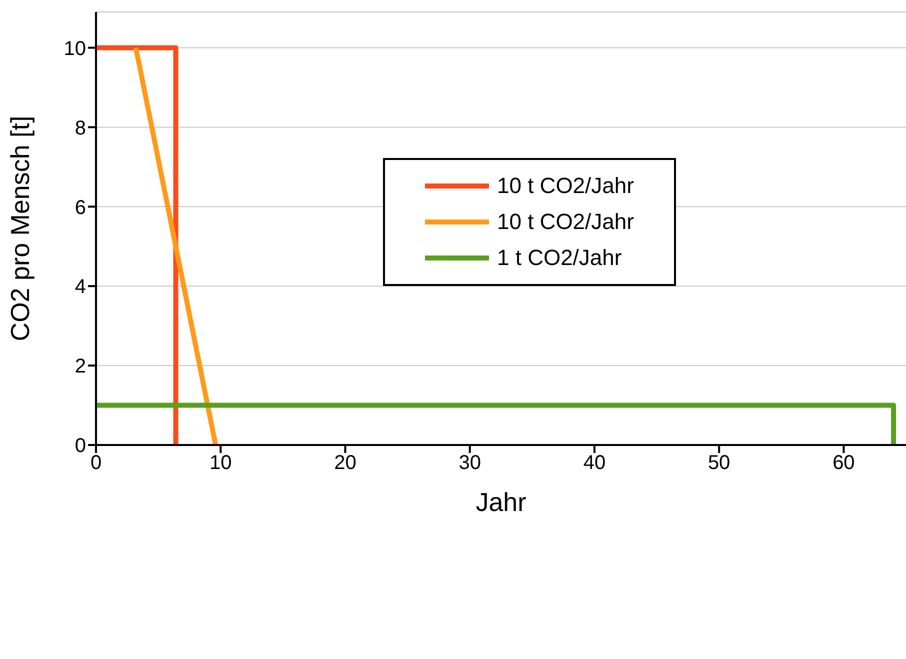 The width and height of the screenshot is (906, 659). I want to click on y-tick-label: 4, so click(80, 287).